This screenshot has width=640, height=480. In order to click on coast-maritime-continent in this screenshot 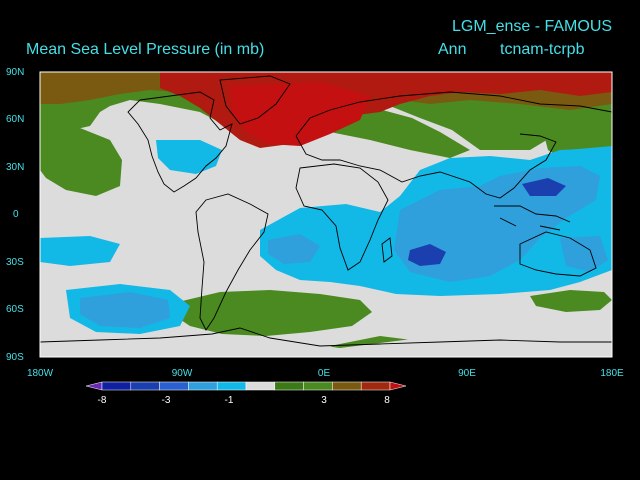, I will do `click(532, 218)`.